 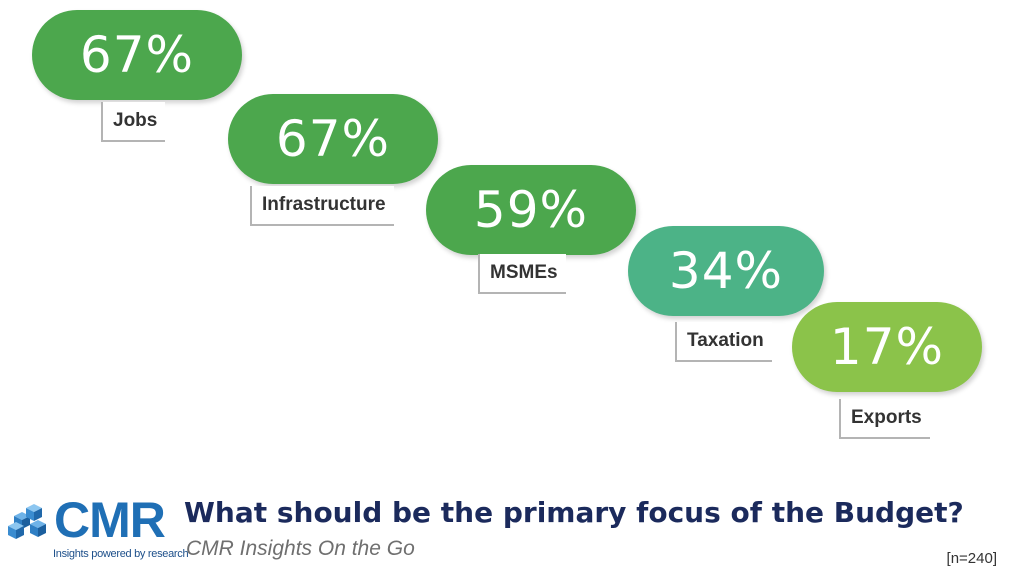 What do you see at coordinates (887, 347) in the screenshot?
I see `value-pill: 17%` at bounding box center [887, 347].